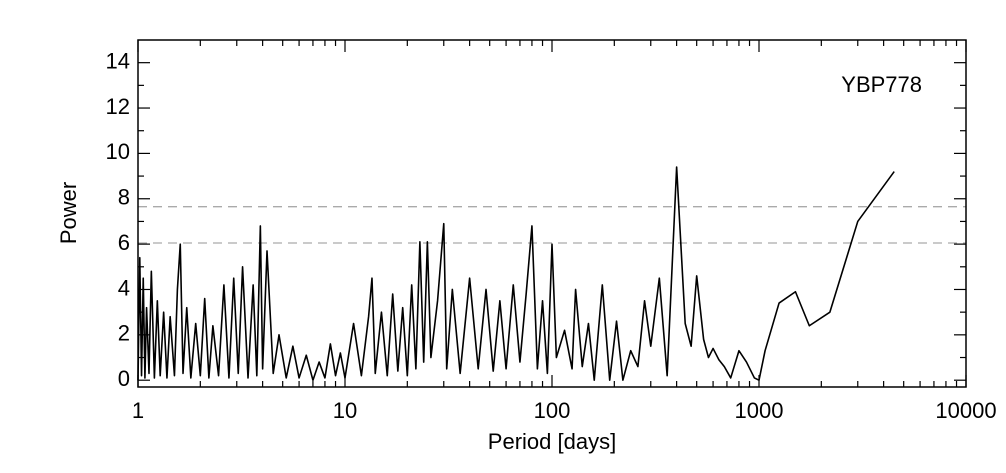 The height and width of the screenshot is (473, 1006). I want to click on x-tick-label: 10000, so click(965, 410).